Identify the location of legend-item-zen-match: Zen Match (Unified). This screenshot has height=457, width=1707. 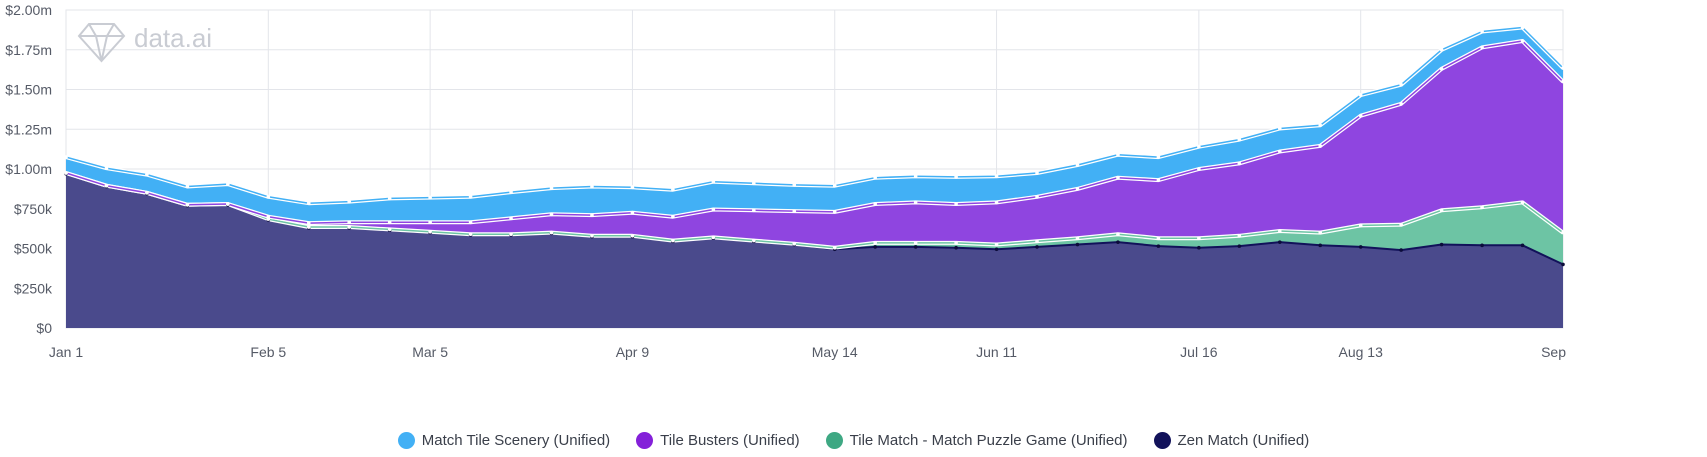
(1231, 440).